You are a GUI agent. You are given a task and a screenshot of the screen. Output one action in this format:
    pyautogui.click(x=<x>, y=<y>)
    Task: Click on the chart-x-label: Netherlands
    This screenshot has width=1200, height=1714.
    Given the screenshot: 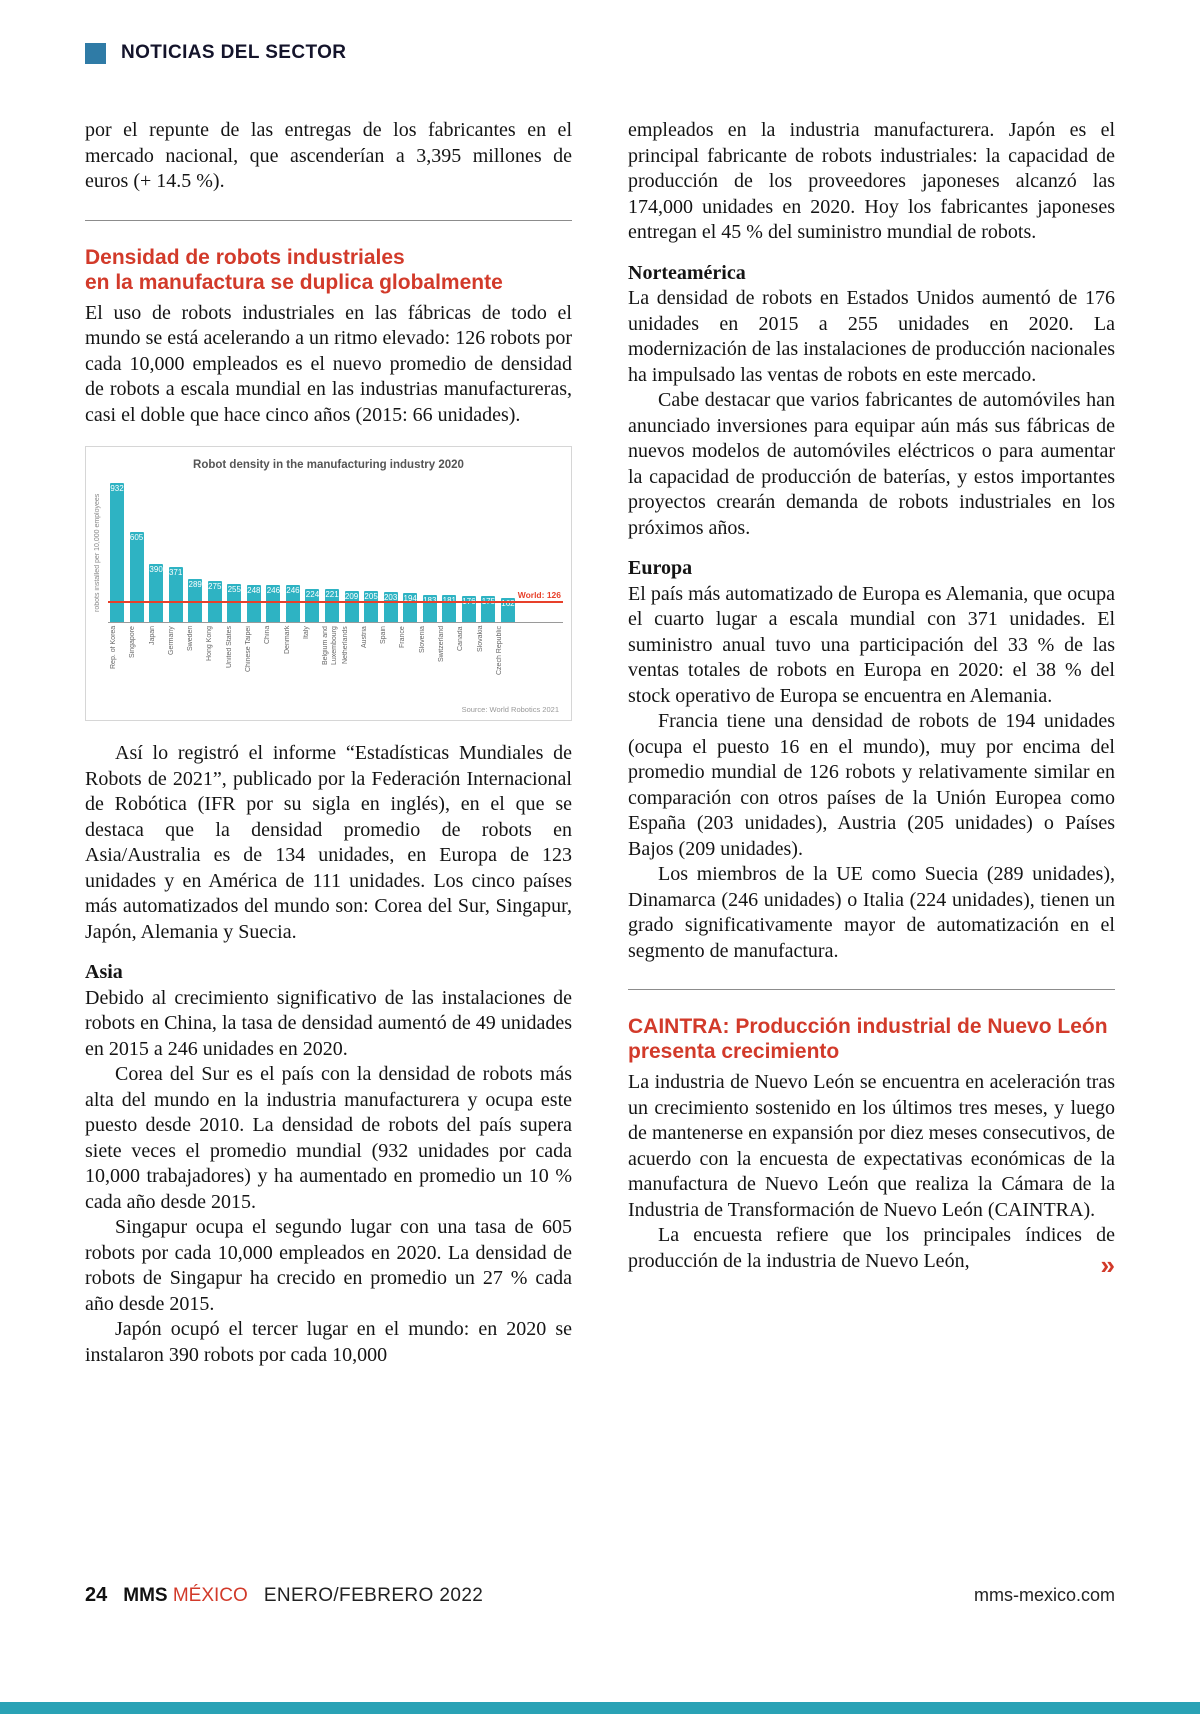 What is the action you would take?
    pyautogui.click(x=345, y=645)
    